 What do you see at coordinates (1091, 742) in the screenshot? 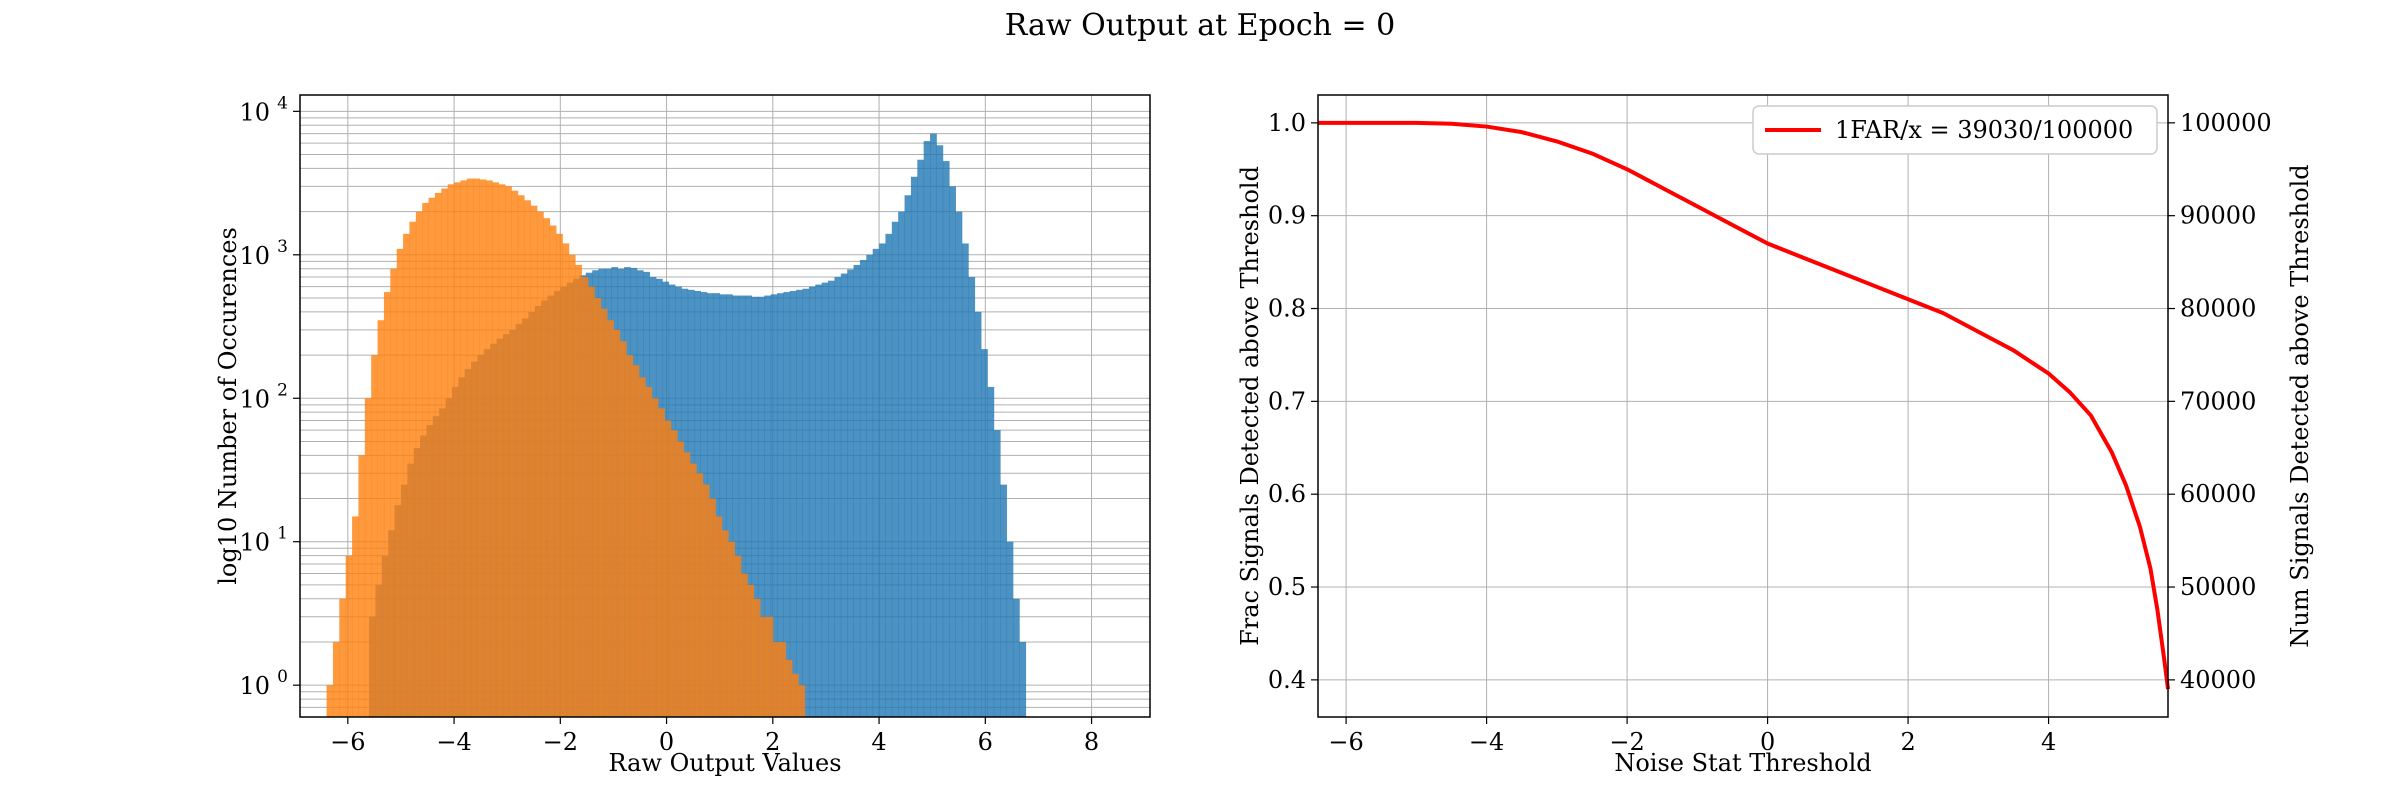
I see `histogram-x-tick-label: 8` at bounding box center [1091, 742].